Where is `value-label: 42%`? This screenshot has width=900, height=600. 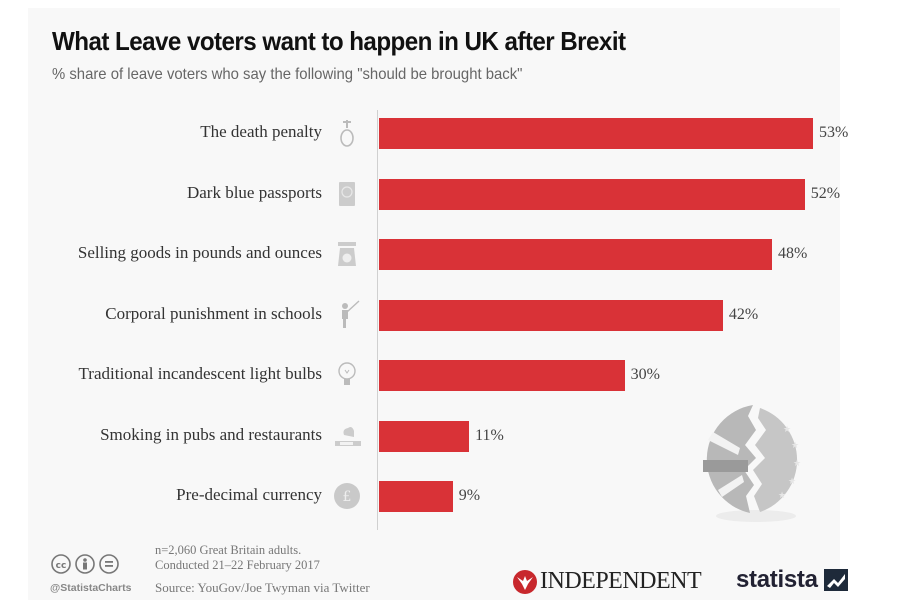
value-label: 42% is located at coordinates (743, 314).